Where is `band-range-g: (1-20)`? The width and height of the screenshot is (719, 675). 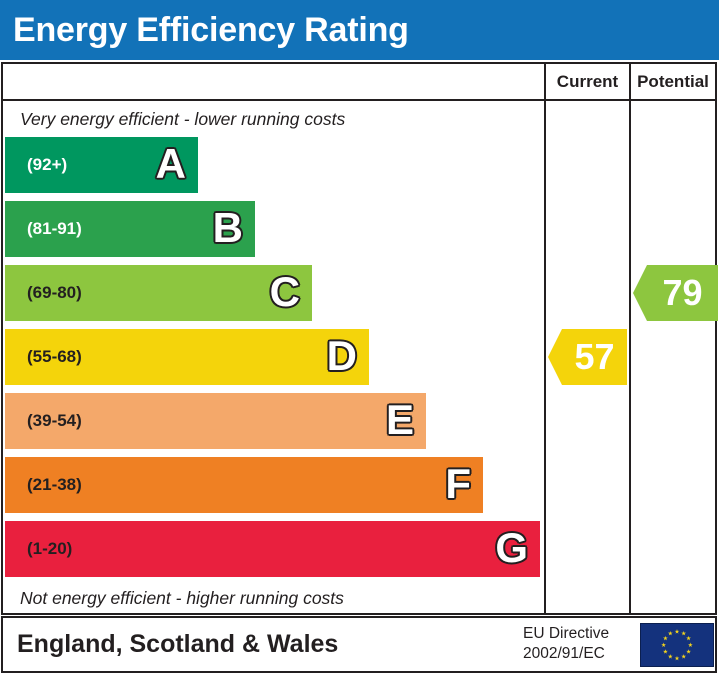
band-range-g: (1-20) is located at coordinates (50, 548).